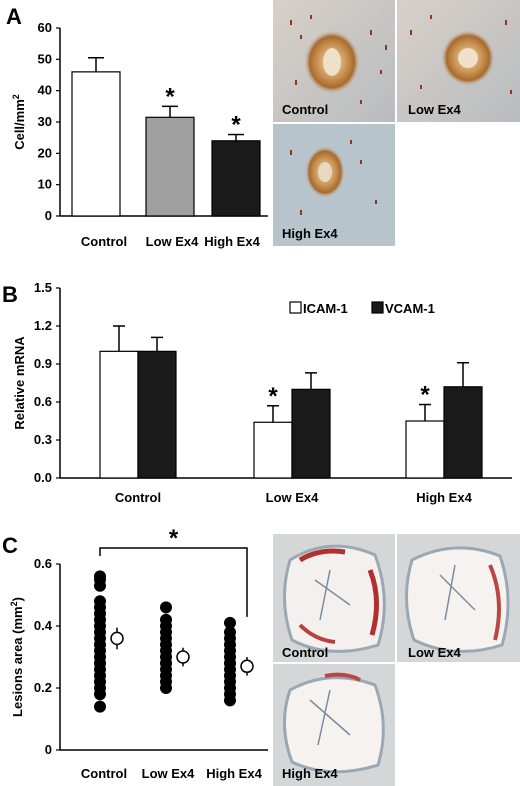 The height and width of the screenshot is (786, 520). What do you see at coordinates (305, 109) in the screenshot?
I see `photo-a-control-label: Control` at bounding box center [305, 109].